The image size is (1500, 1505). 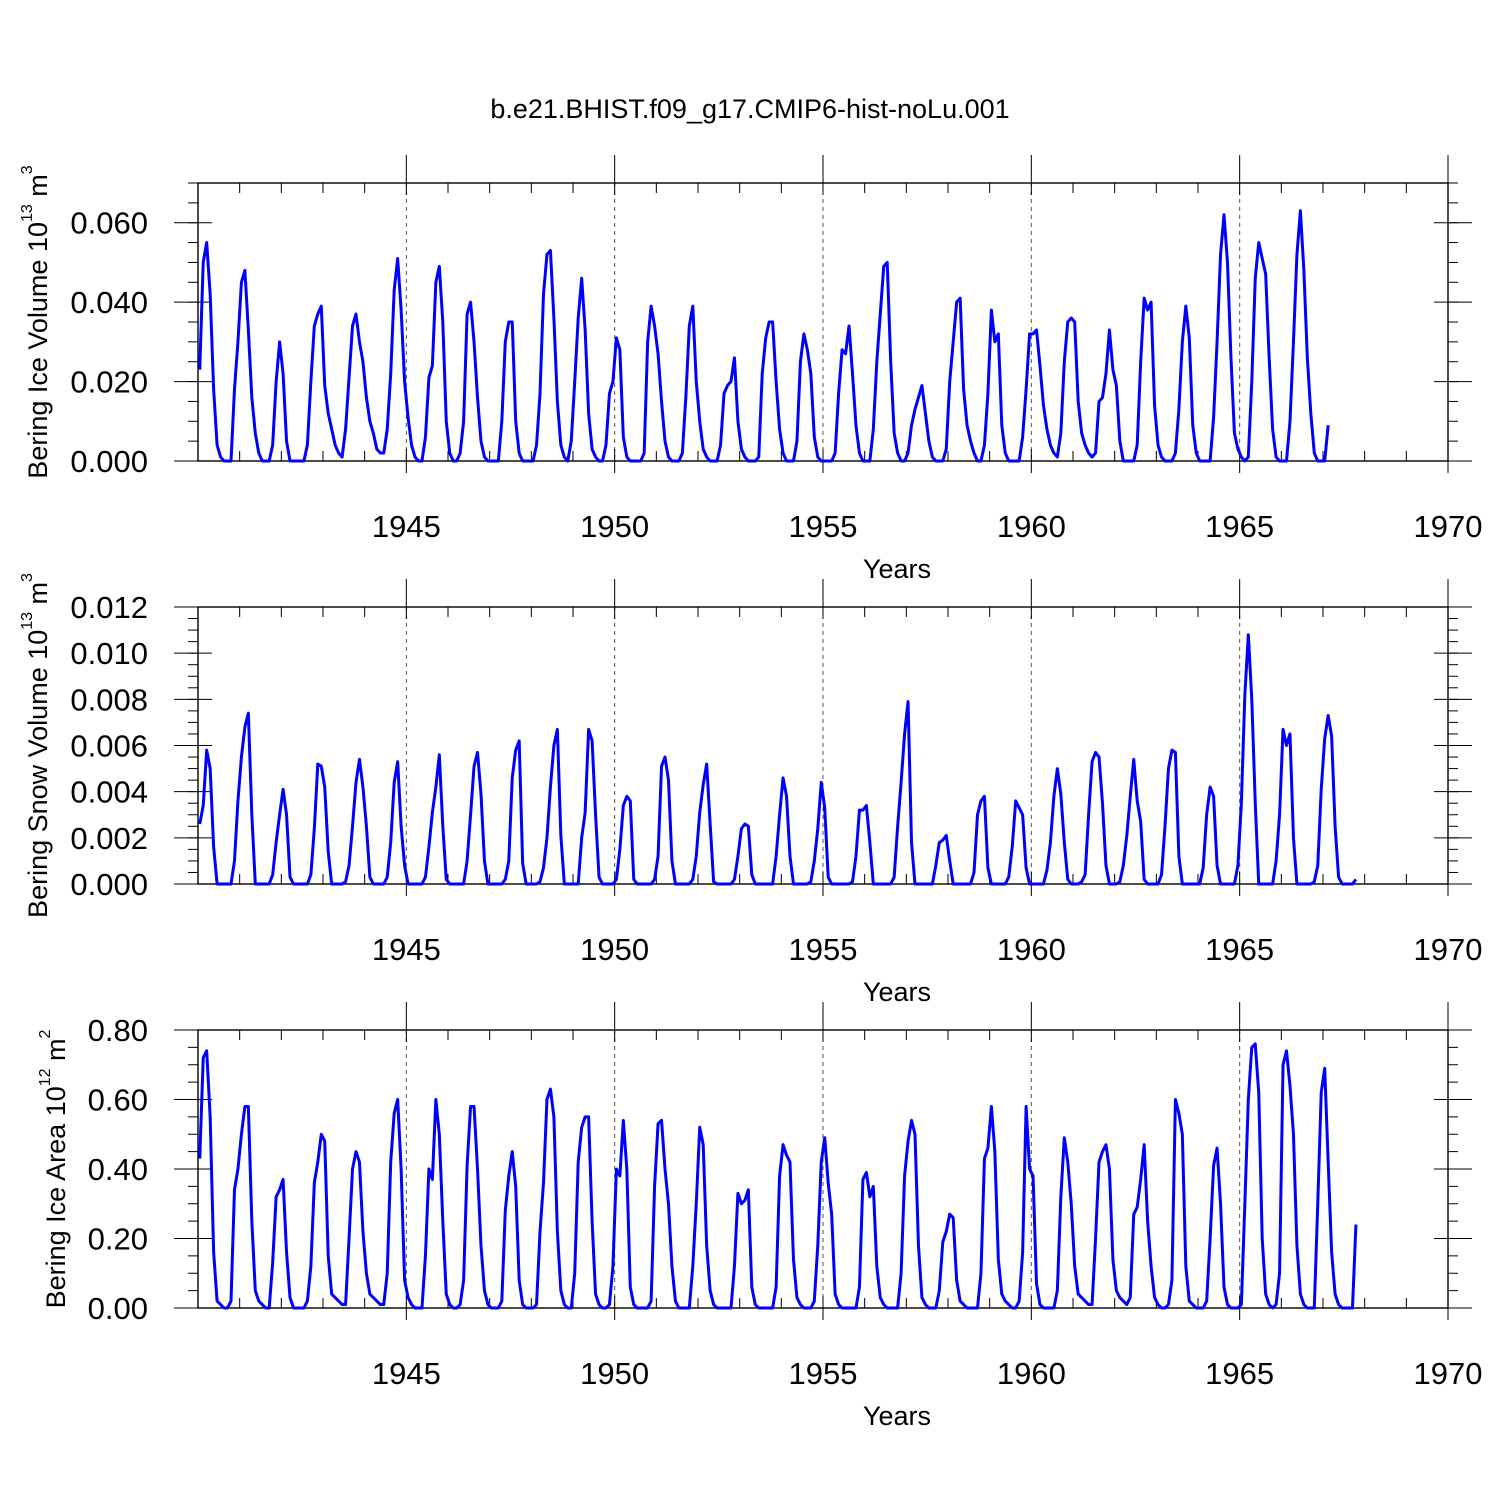 I want to click on y-label-exponent: 12, so click(x=45, y=1077).